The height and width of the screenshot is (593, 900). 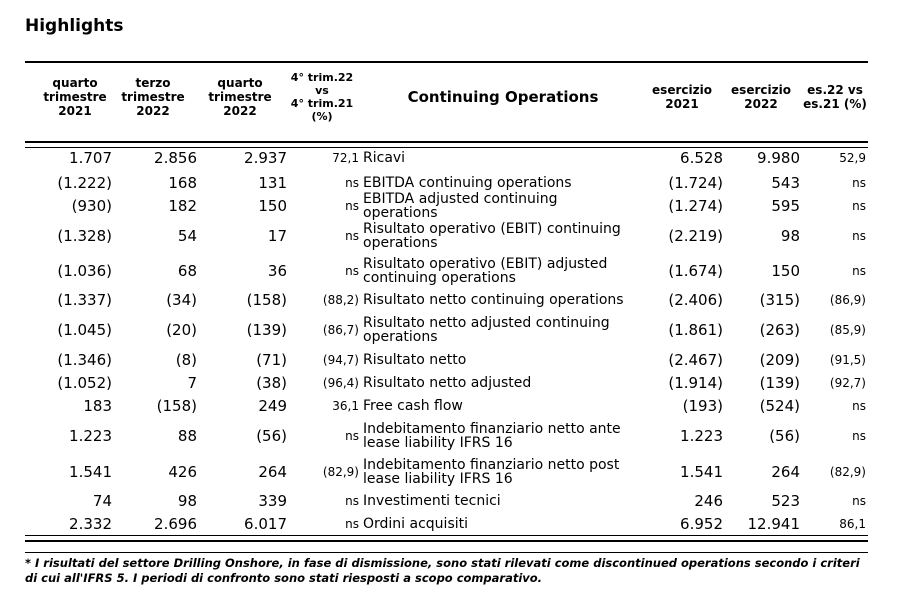 What do you see at coordinates (182, 183) in the screenshot?
I see `cell: 168` at bounding box center [182, 183].